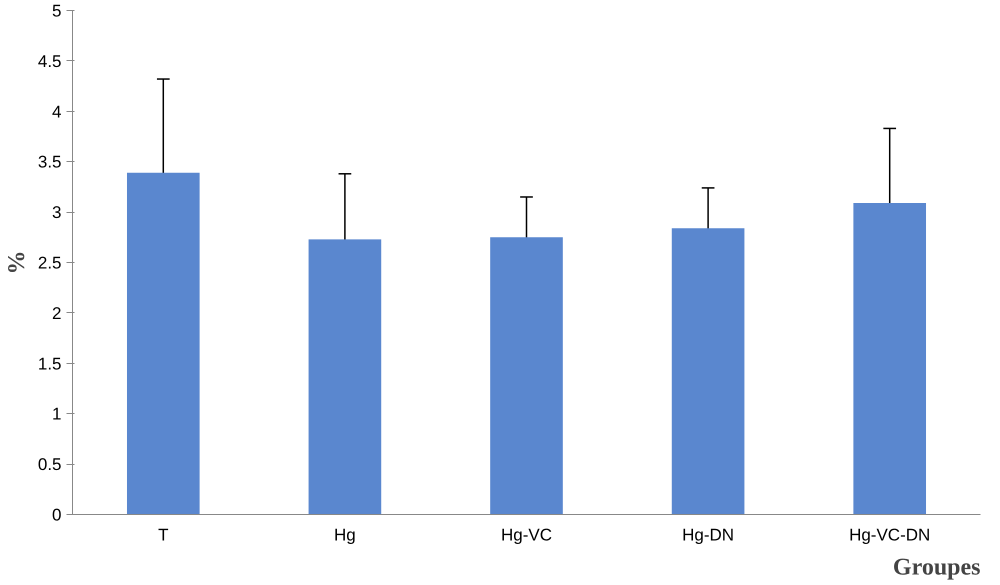  Describe the element at coordinates (163, 535) in the screenshot. I see `x-tick-label: T` at that location.